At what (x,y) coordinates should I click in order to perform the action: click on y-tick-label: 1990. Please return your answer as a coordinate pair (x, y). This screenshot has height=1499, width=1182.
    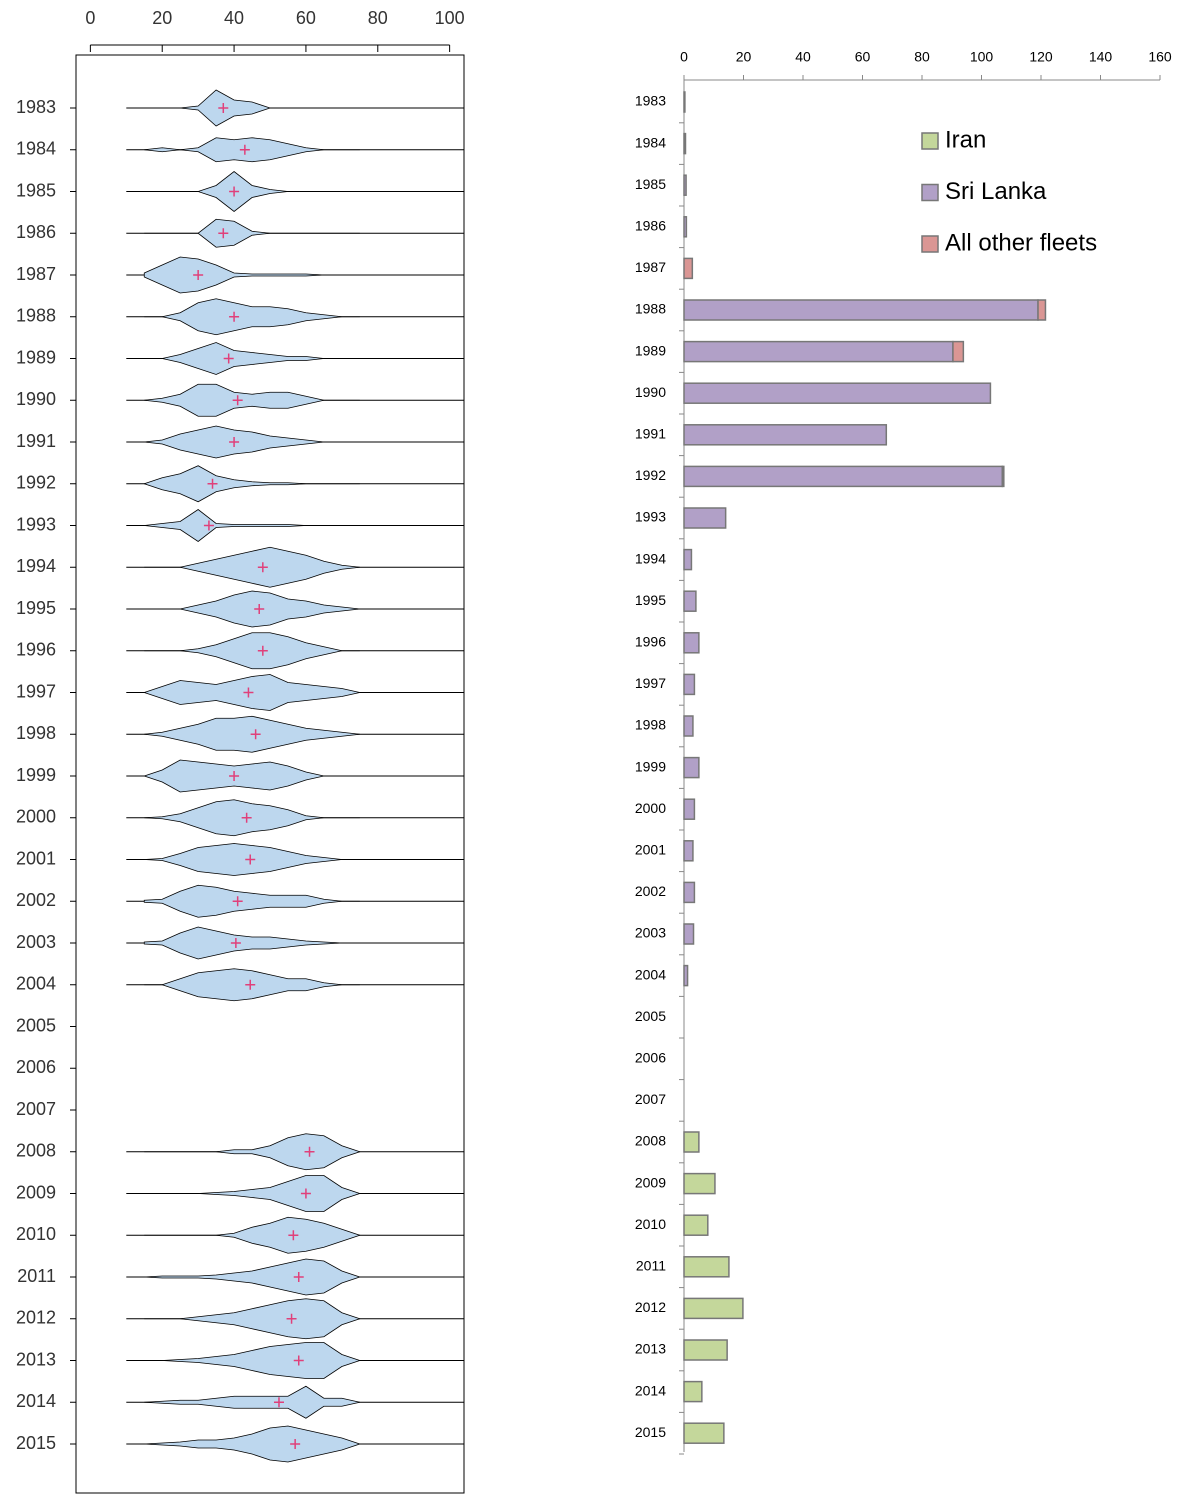
    Looking at the image, I should click on (650, 392).